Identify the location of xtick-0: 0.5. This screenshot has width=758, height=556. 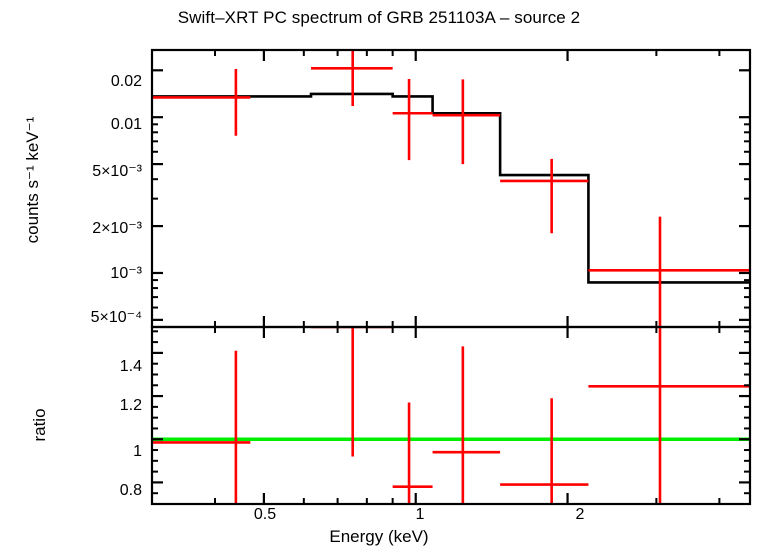
(265, 514).